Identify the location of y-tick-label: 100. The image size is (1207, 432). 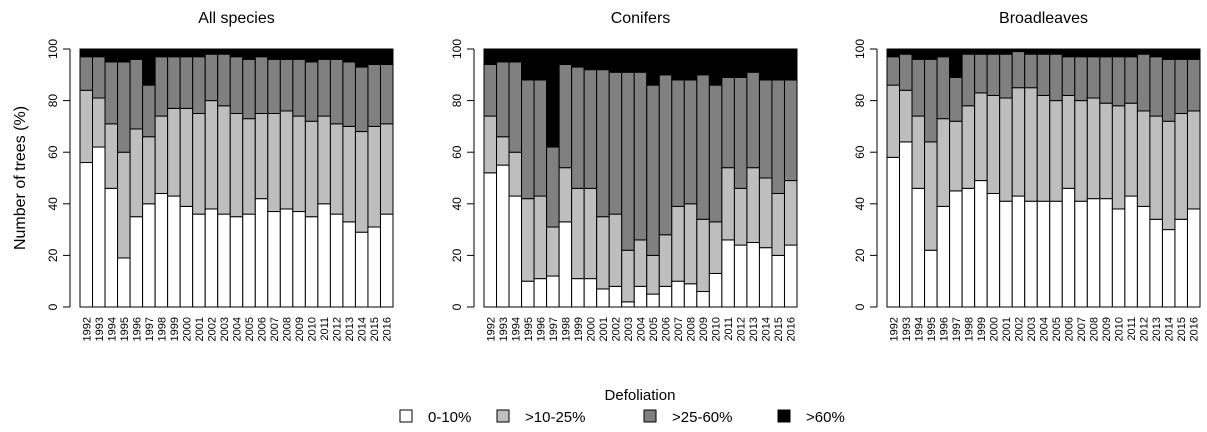
(53, 49).